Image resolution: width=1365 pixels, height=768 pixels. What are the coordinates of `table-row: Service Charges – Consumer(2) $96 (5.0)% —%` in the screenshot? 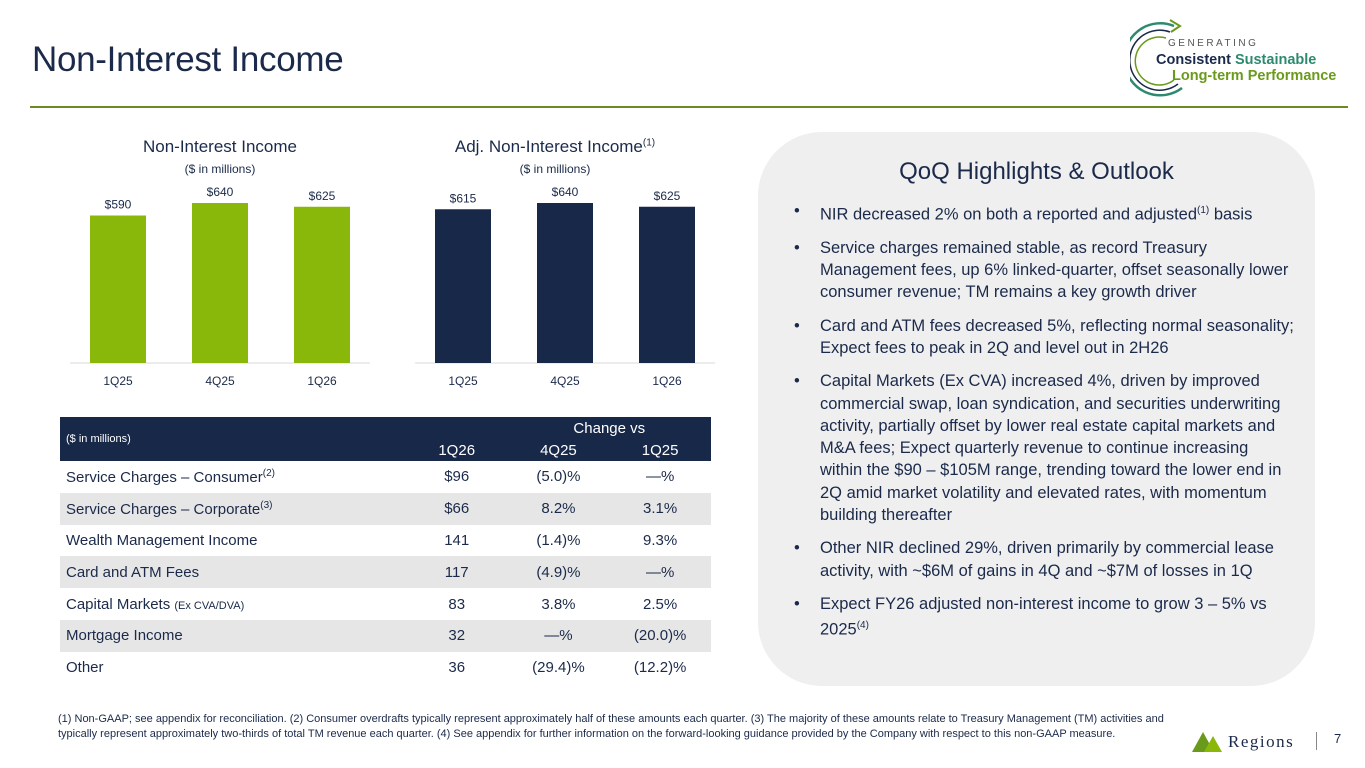 It's located at (385, 477).